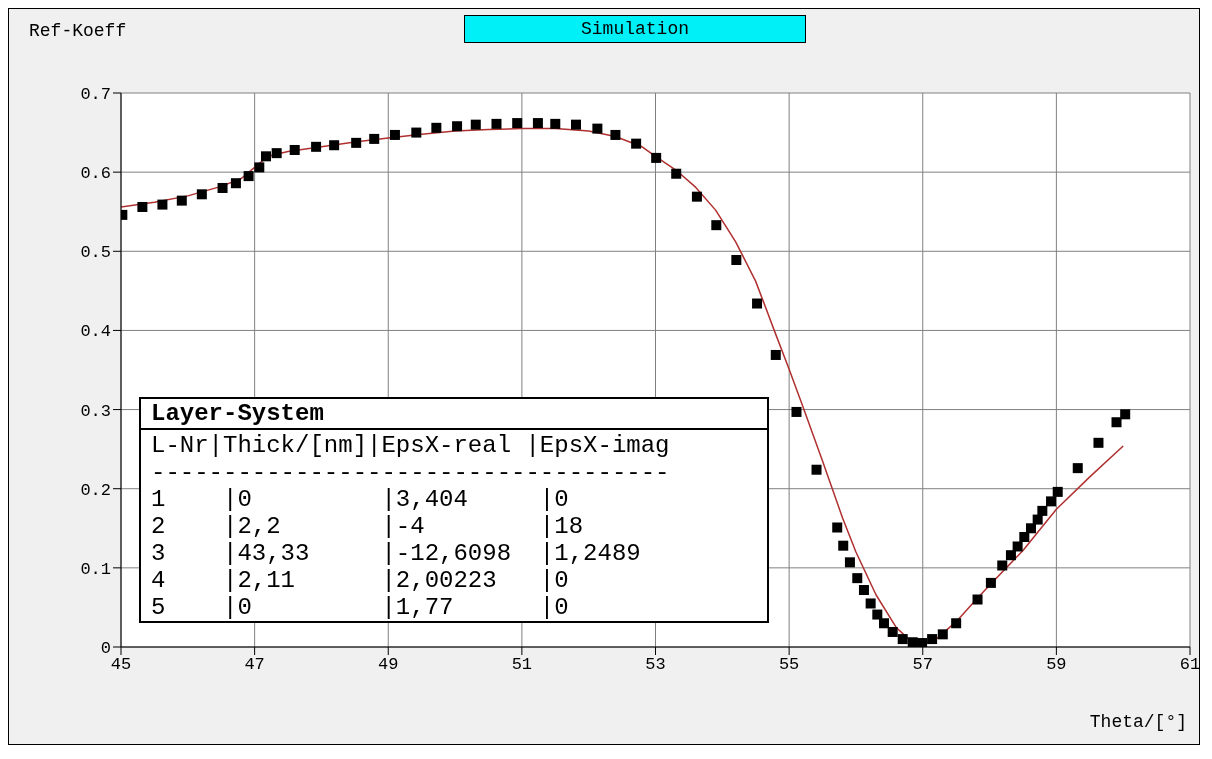  I want to click on y-axis-title: Ref-Koeff, so click(78, 31).